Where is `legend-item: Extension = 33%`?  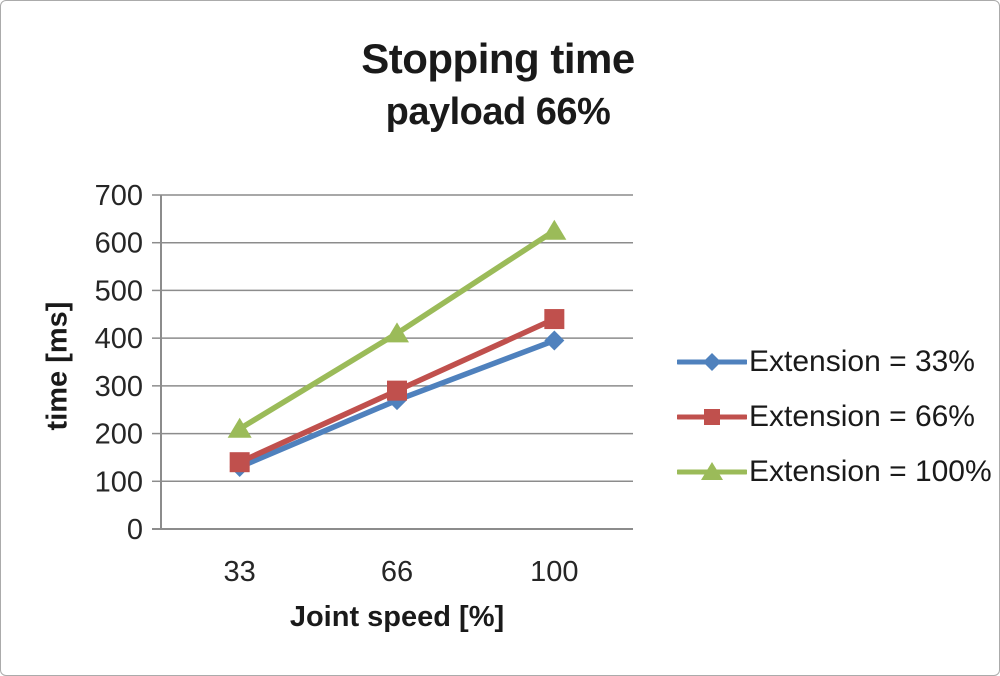
legend-item: Extension = 33% is located at coordinates (834, 361).